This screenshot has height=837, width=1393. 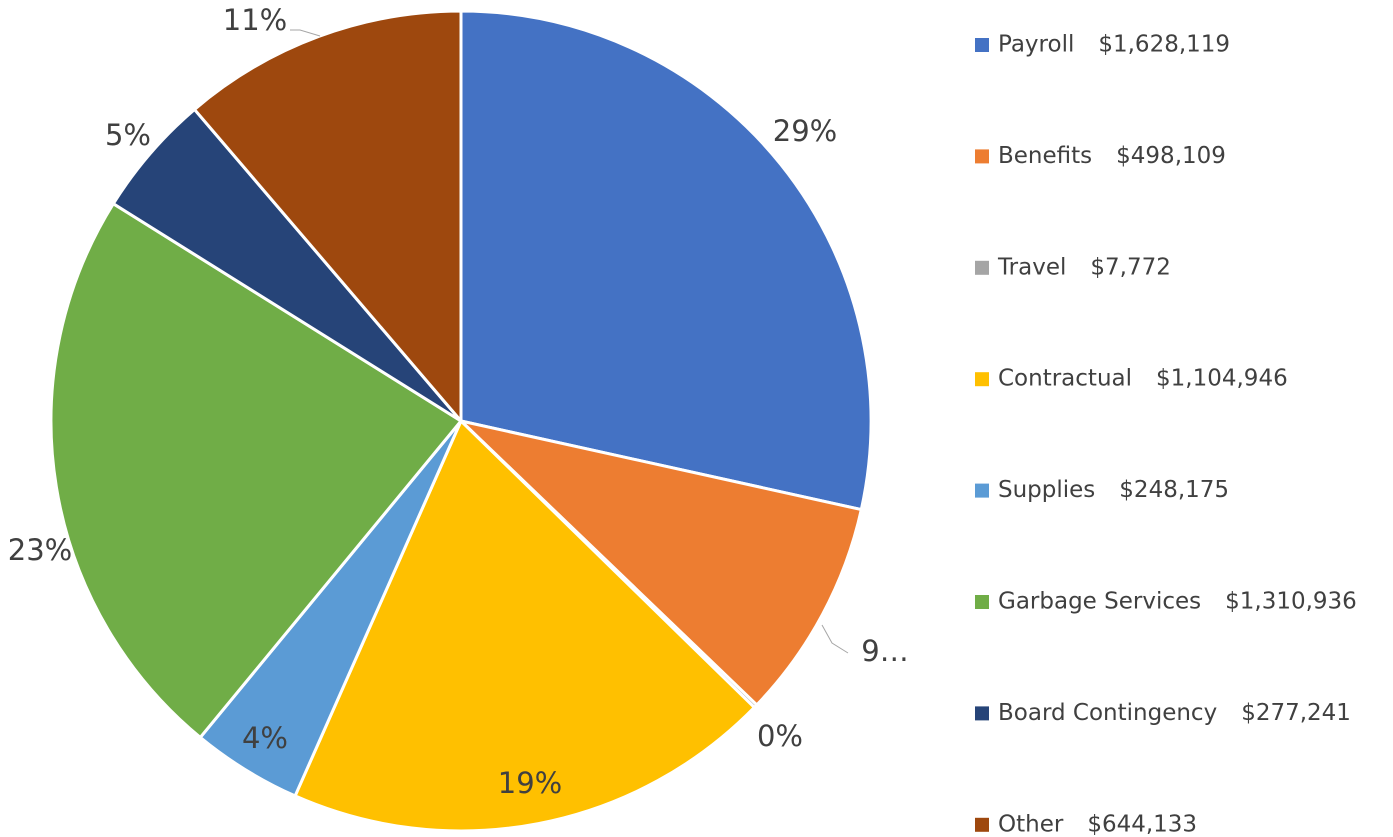 What do you see at coordinates (40, 550) in the screenshot?
I see `data-label: 23%` at bounding box center [40, 550].